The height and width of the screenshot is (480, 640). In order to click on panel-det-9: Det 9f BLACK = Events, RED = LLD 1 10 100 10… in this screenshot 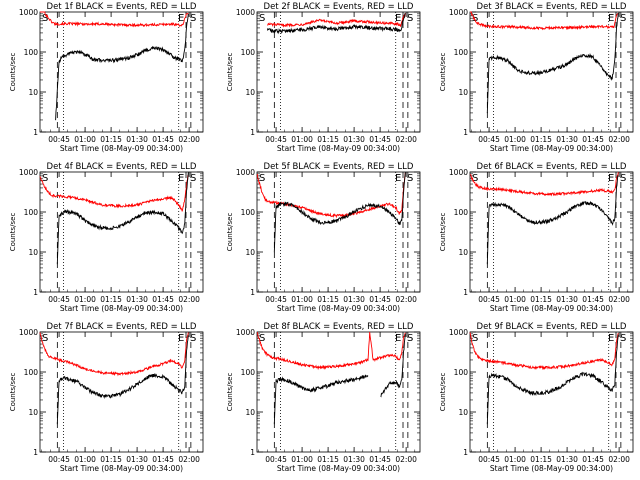, I will do `click(536, 397)`.